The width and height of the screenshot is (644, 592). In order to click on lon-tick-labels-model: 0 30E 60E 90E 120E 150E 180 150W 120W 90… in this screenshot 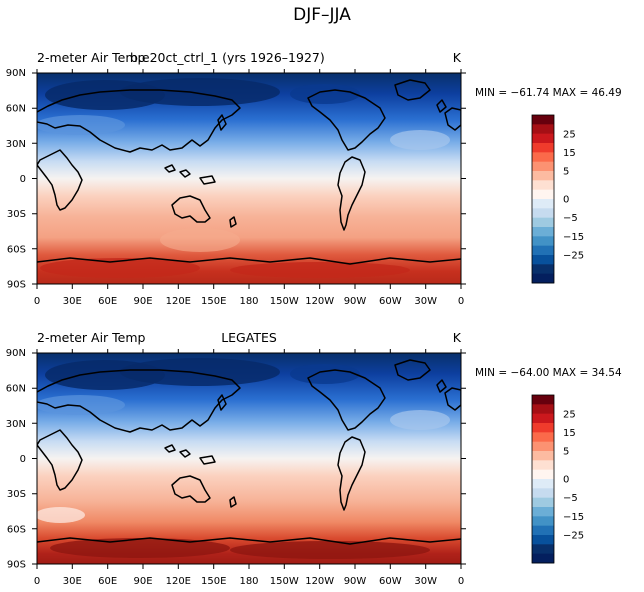, I will do `click(249, 301)`.